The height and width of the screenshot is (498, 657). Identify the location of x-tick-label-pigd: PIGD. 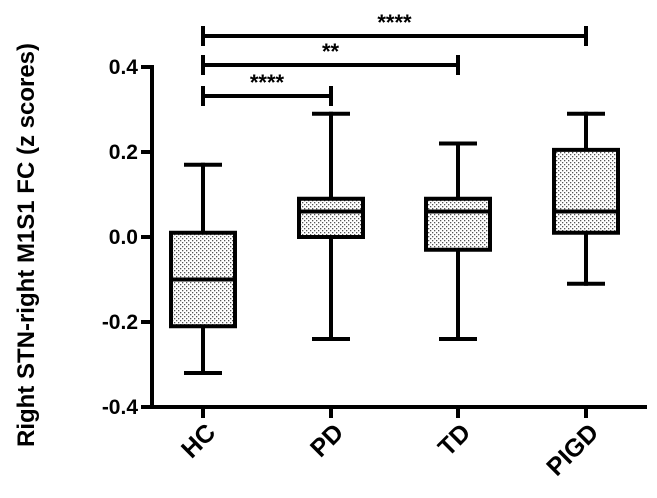
(572, 449).